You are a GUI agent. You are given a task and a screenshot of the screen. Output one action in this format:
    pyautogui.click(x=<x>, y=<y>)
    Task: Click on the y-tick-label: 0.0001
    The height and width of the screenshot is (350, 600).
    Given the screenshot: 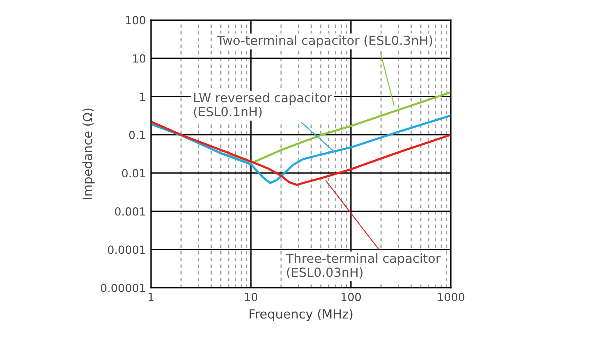 What is the action you would take?
    pyautogui.click(x=127, y=250)
    